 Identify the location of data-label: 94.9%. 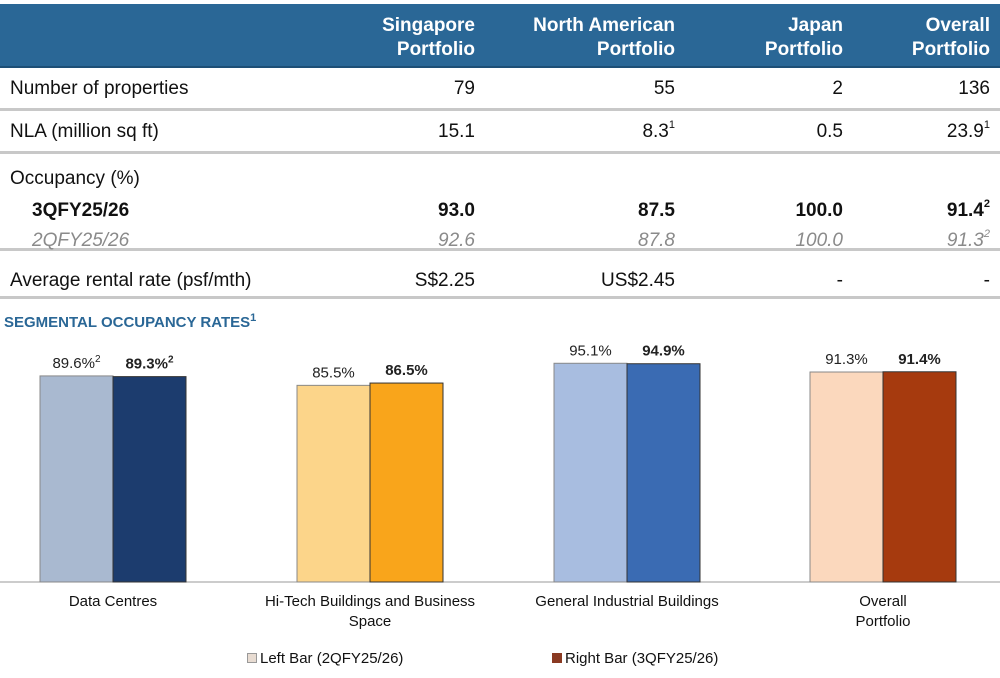
(663, 351).